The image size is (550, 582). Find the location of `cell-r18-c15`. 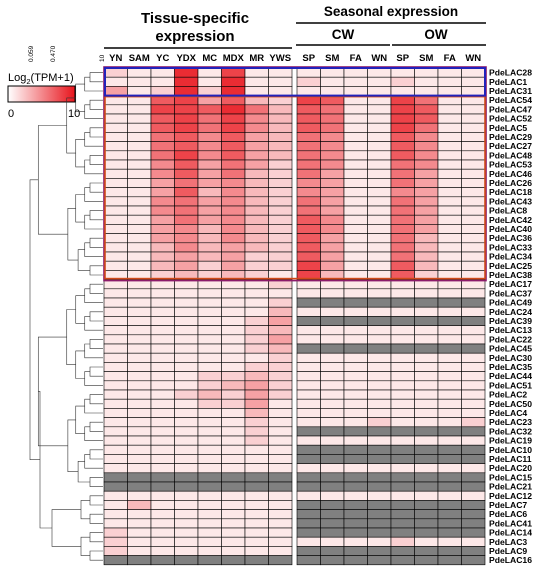

cell-r18-c15 is located at coordinates (473, 238).